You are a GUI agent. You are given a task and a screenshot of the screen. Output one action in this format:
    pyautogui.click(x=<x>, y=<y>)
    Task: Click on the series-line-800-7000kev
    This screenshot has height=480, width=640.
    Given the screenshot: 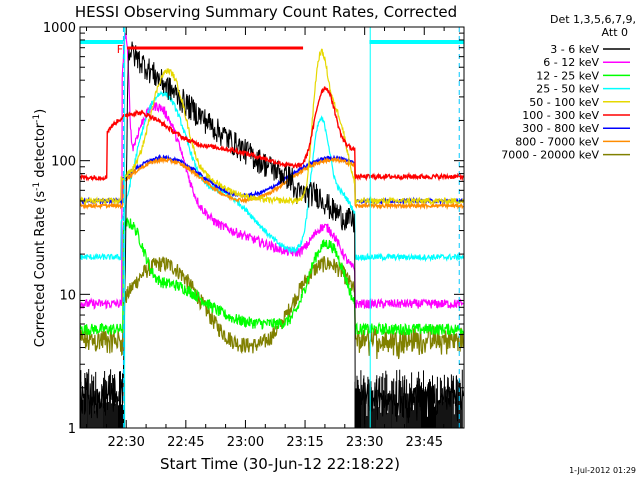 What is the action you would take?
    pyautogui.click(x=271, y=183)
    